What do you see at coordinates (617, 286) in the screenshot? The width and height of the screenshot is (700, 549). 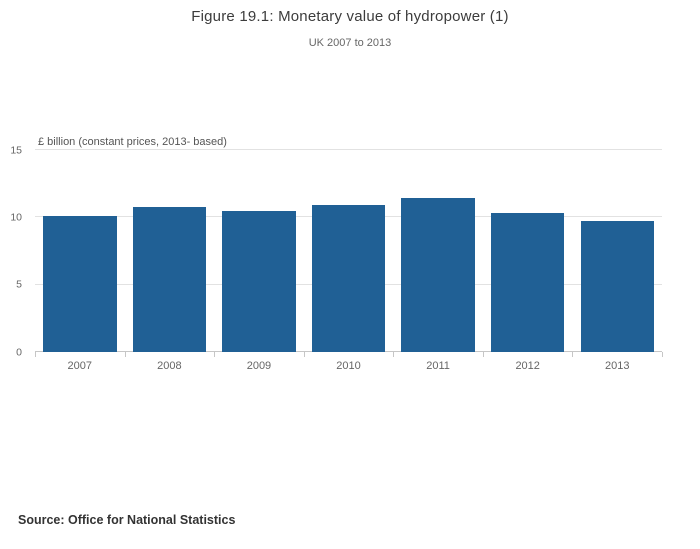 I see `bar-2013` at bounding box center [617, 286].